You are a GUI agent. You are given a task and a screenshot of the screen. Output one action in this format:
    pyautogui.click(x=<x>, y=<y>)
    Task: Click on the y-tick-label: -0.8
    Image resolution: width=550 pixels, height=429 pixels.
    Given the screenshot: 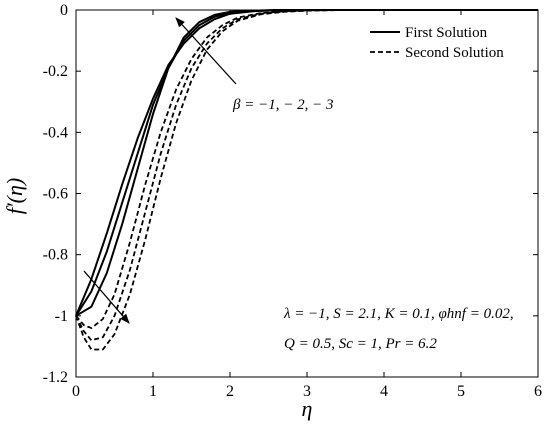 What is the action you would take?
    pyautogui.click(x=55, y=255)
    